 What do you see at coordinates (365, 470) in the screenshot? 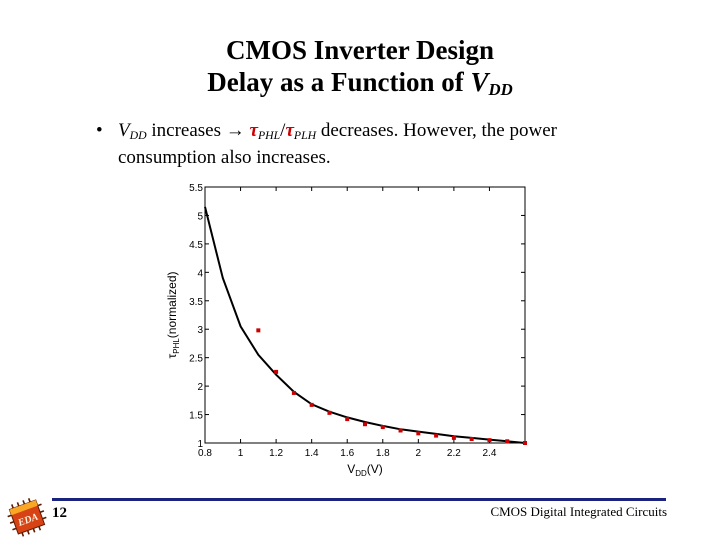
I see `x-axis-label: VDD(V)` at bounding box center [365, 470].